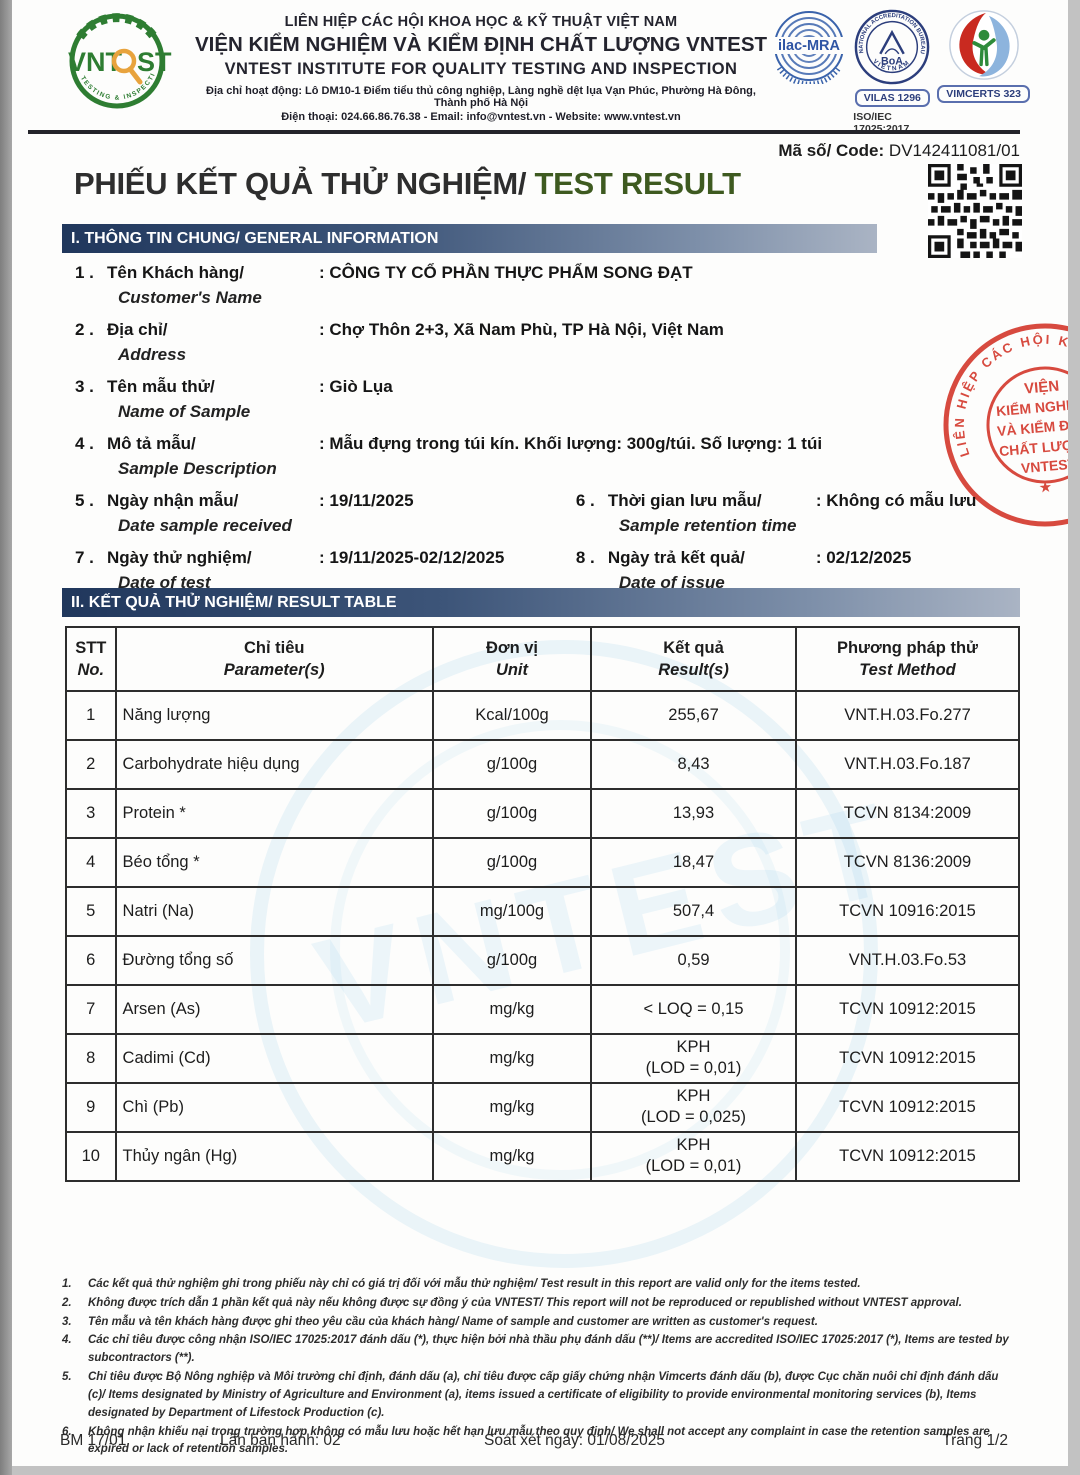 This screenshot has height=1475, width=1080. I want to click on info-sample-name: 3 . Tên mẫu thử/: Giò Lụa Name of Sample, so click(234, 399).